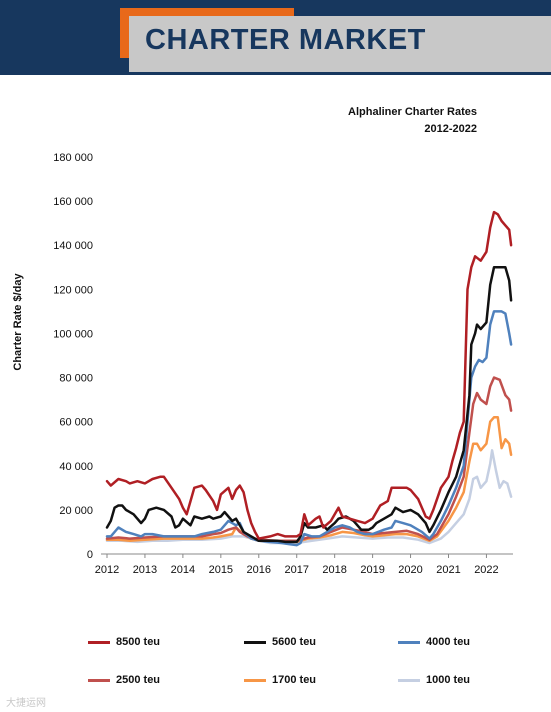 The width and height of the screenshot is (551, 712). Describe the element at coordinates (410, 570) in the screenshot. I see `x-tick-label: 2020` at that location.